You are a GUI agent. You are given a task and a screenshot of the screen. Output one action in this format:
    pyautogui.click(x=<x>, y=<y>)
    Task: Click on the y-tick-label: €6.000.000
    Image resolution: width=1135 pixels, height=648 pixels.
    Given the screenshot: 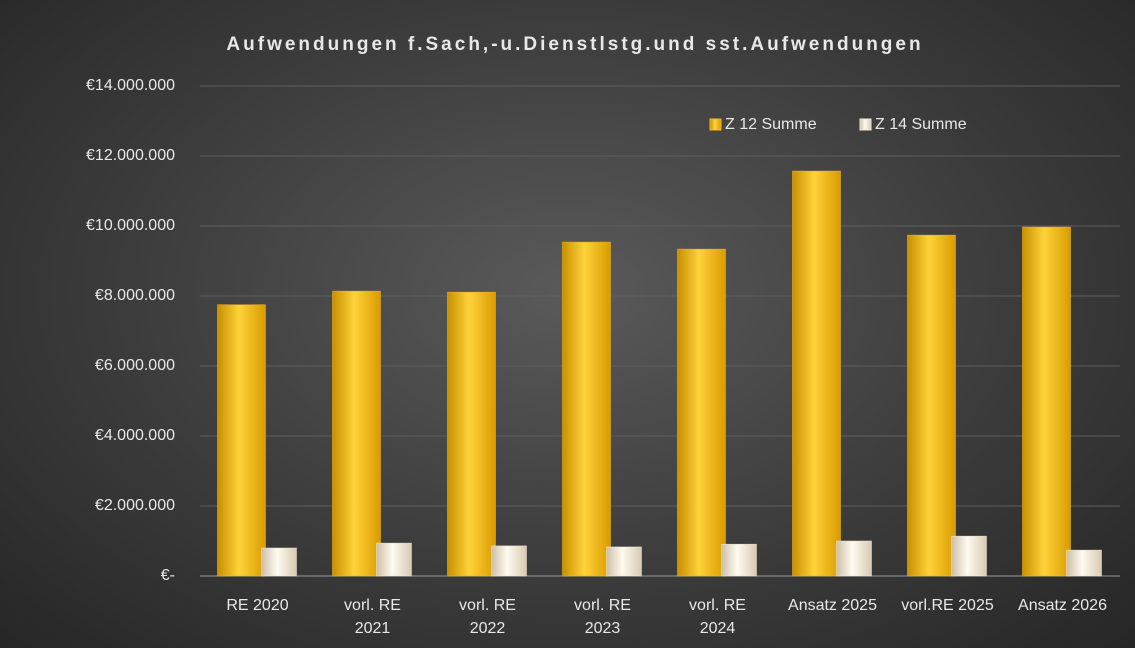 What is the action you would take?
    pyautogui.click(x=135, y=365)
    